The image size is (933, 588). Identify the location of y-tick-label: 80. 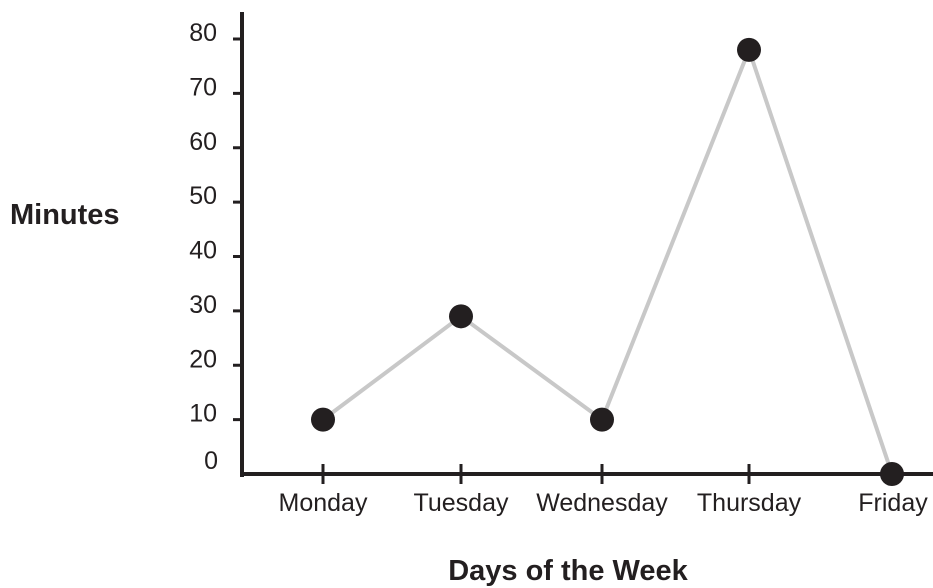
(203, 33).